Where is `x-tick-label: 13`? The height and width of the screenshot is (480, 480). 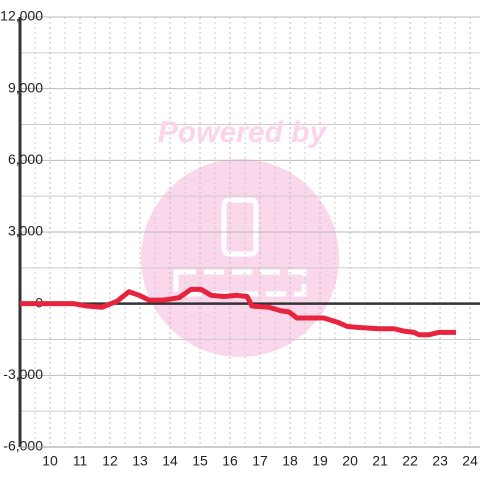 x-tick-label: 13 is located at coordinates (140, 461).